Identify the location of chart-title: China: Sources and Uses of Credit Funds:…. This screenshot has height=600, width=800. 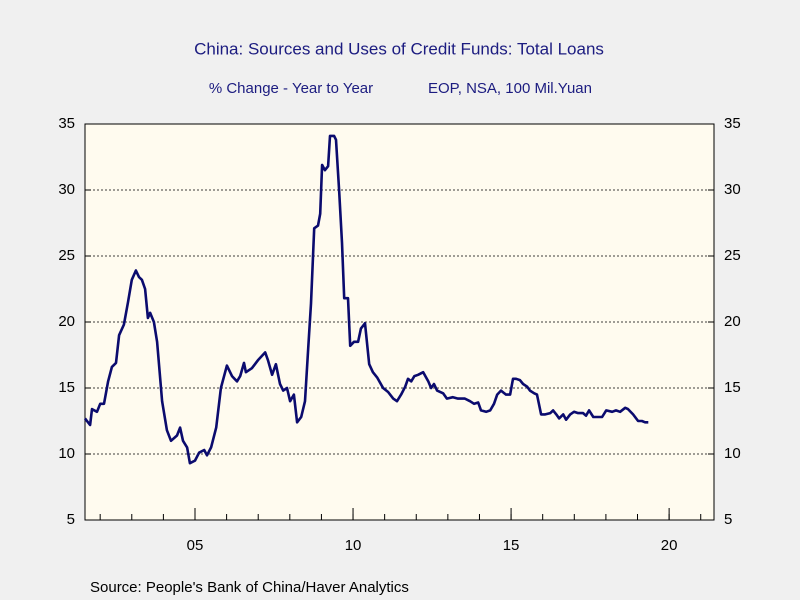
(399, 48).